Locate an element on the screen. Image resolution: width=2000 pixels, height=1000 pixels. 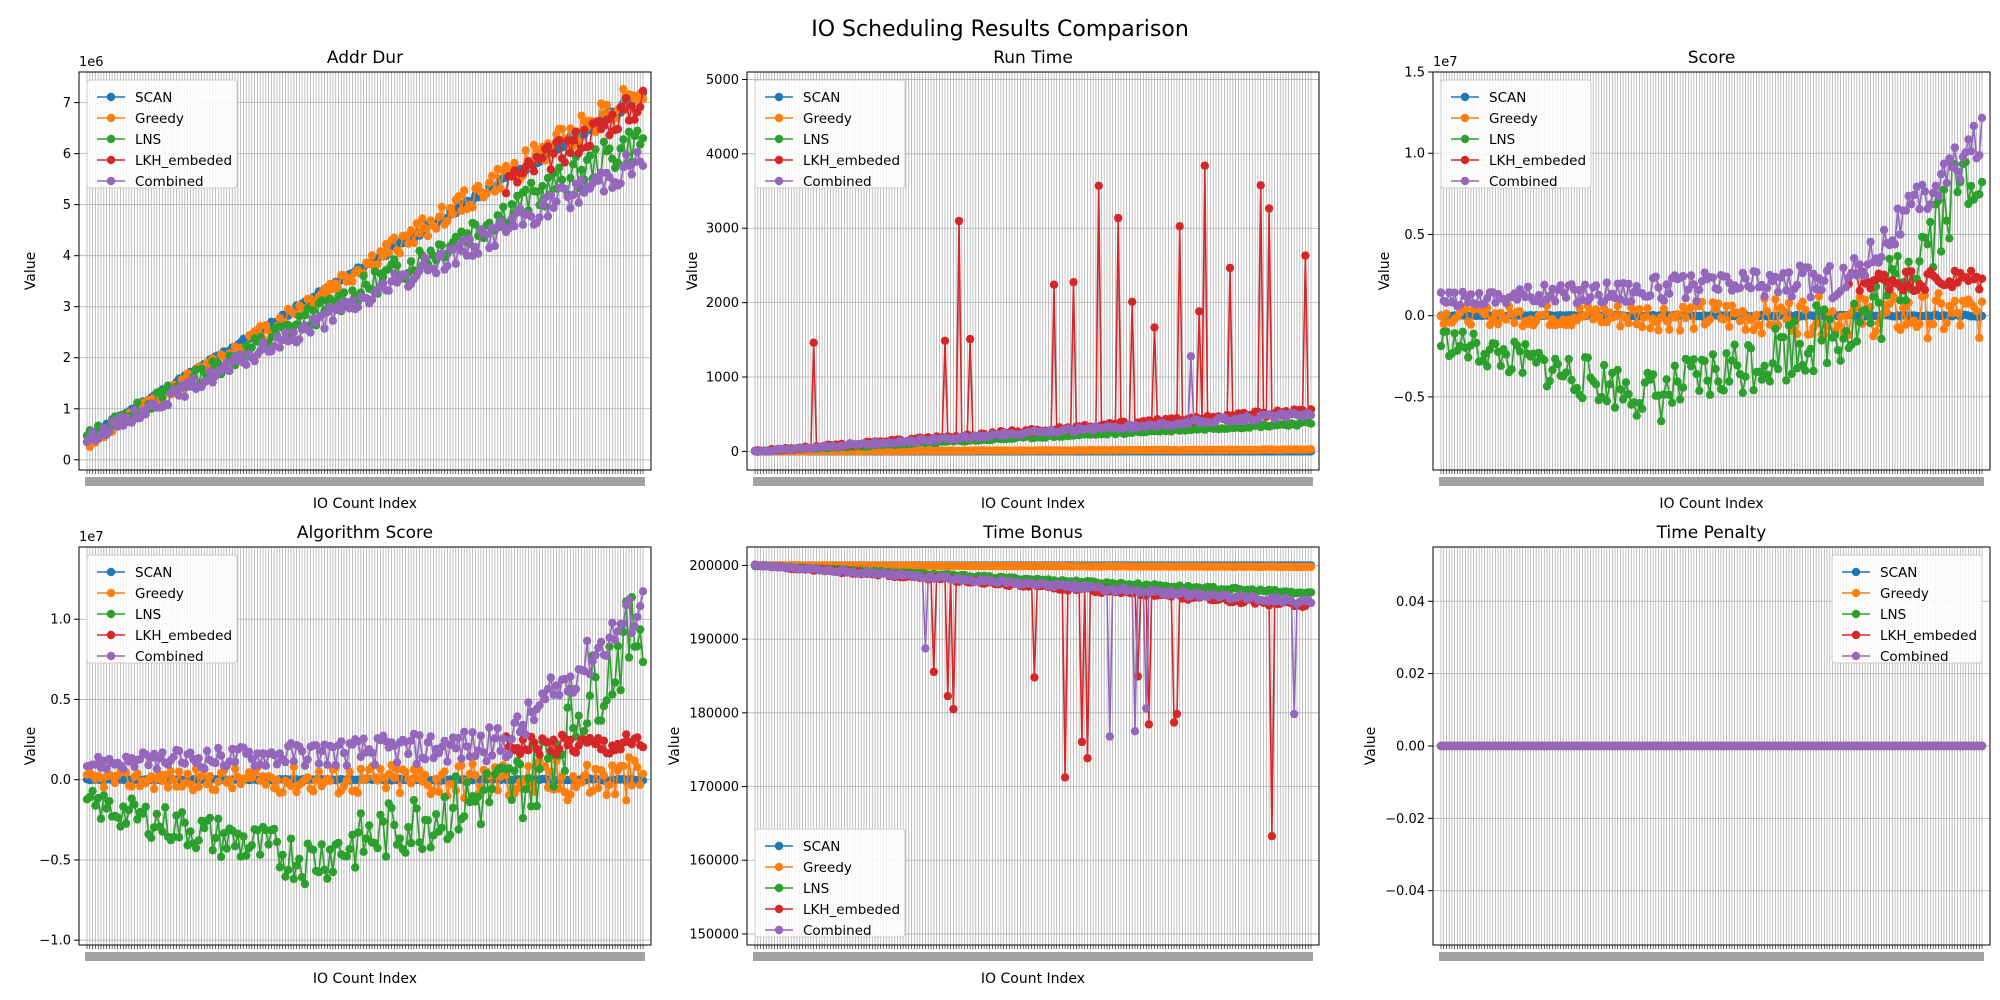
y-tick-label: −0.5 is located at coordinates (1409, 397).